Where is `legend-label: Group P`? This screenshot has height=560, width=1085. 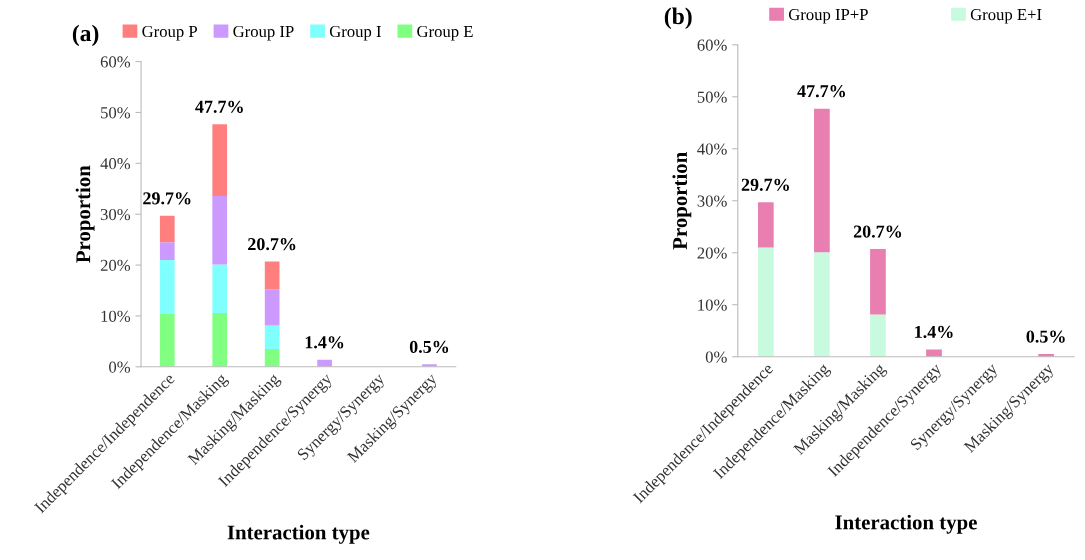
legend-label: Group P is located at coordinates (169, 33).